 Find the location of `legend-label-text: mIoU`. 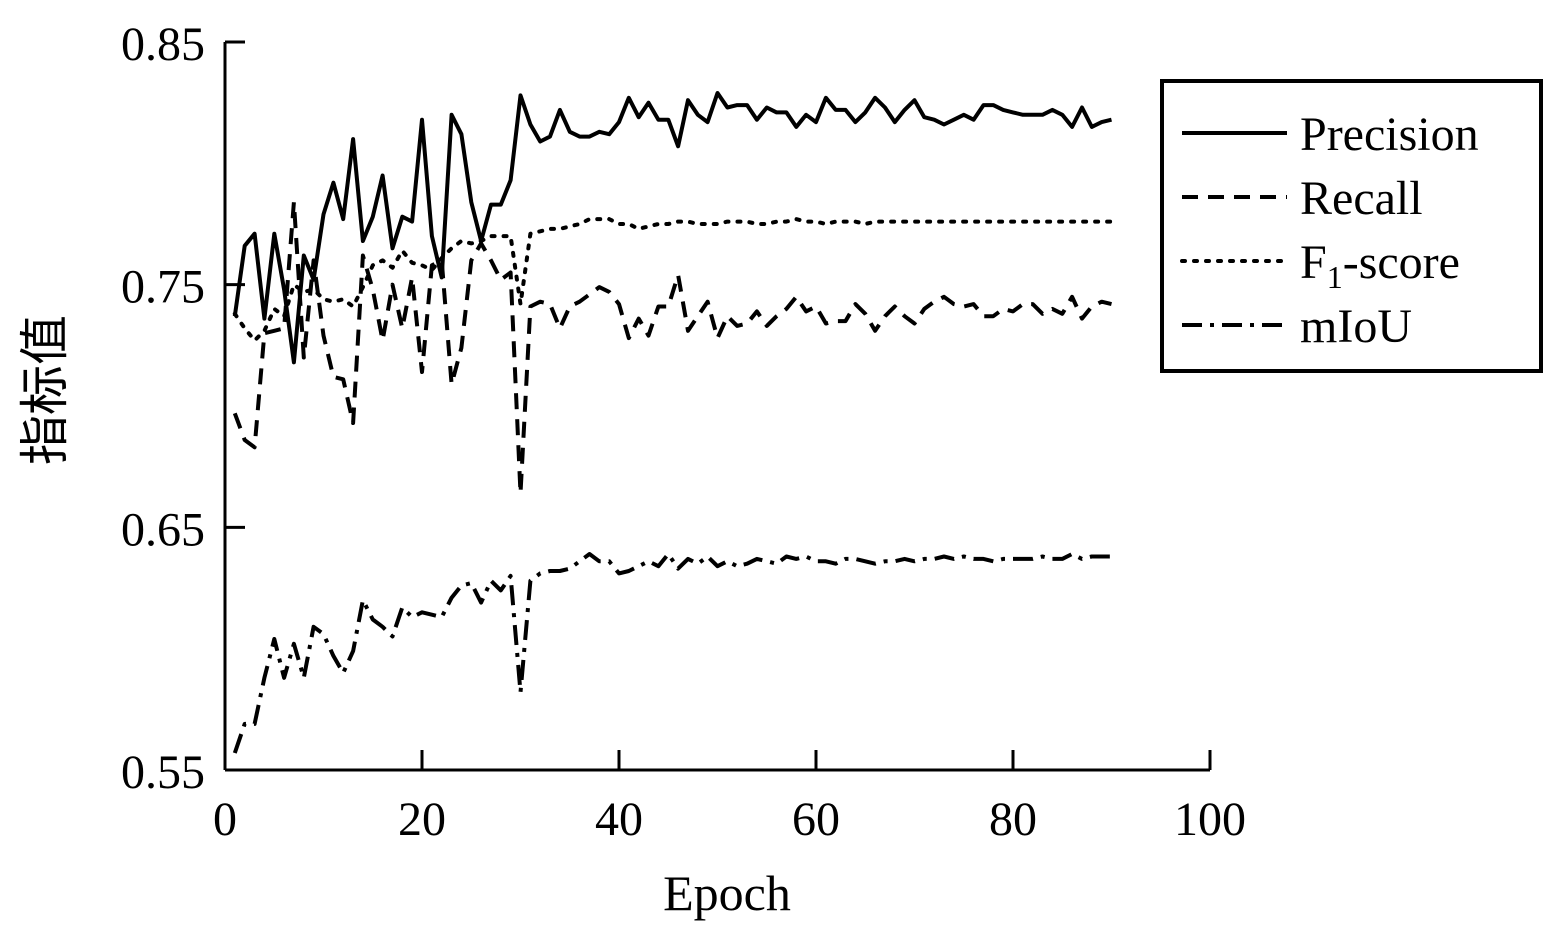

legend-label-text: mIoU is located at coordinates (1356, 326).